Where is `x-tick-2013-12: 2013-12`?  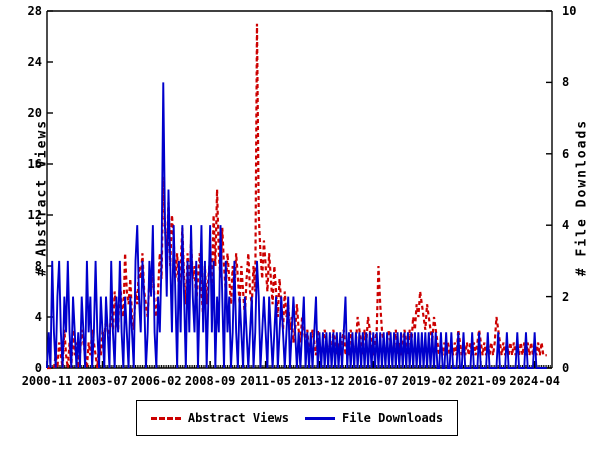 x-tick-2013-12: 2013-12 is located at coordinates (319, 381).